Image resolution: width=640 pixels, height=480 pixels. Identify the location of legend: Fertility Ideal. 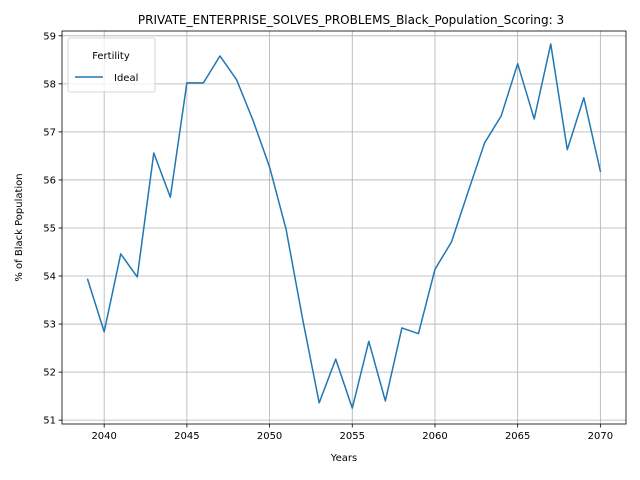
(111, 65).